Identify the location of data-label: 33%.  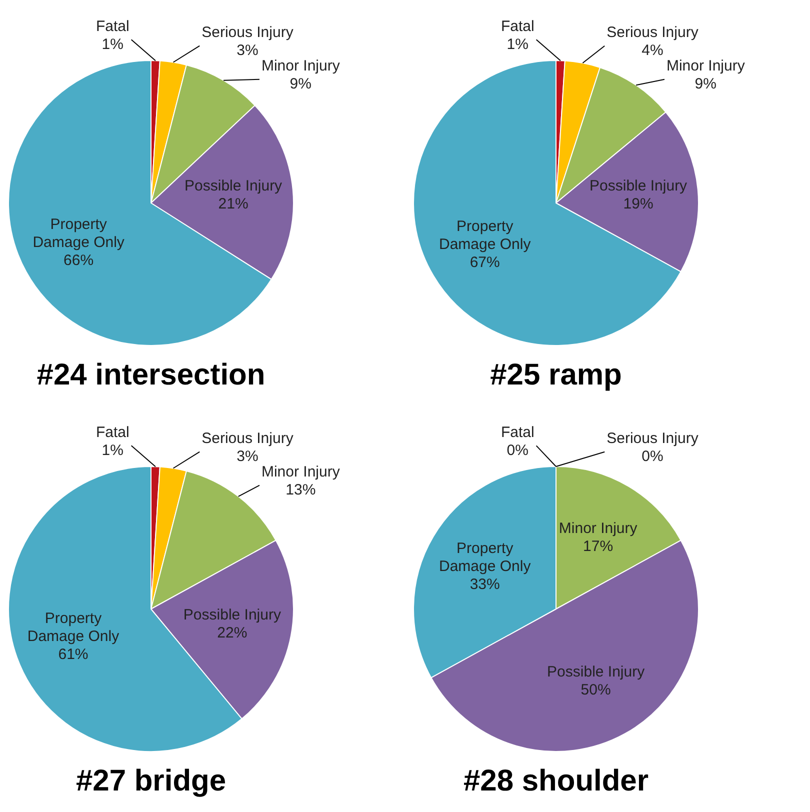
(485, 585).